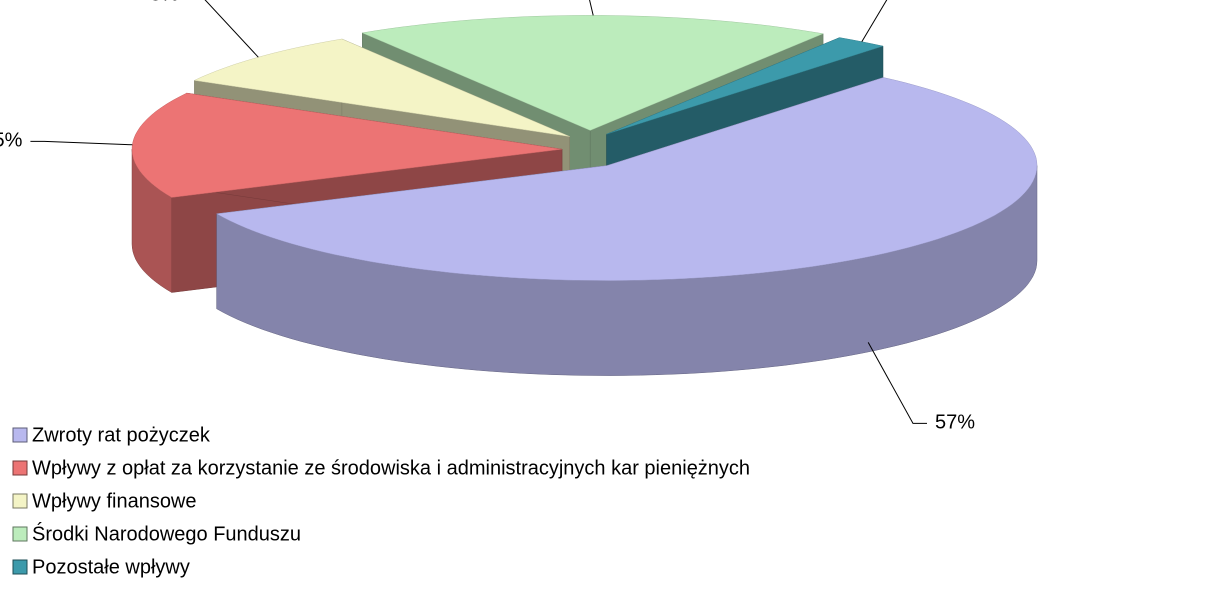 The width and height of the screenshot is (1214, 597). What do you see at coordinates (114, 501) in the screenshot?
I see `legend-label: Wpływy finansowe` at bounding box center [114, 501].